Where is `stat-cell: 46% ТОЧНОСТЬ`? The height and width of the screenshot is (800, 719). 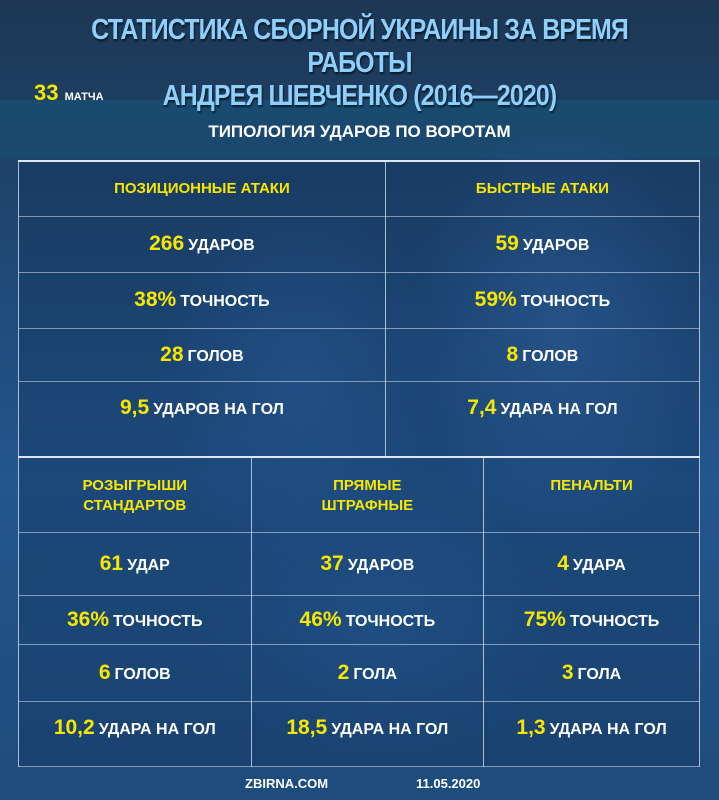
stat-cell: 46% ТОЧНОСТЬ is located at coordinates (367, 619).